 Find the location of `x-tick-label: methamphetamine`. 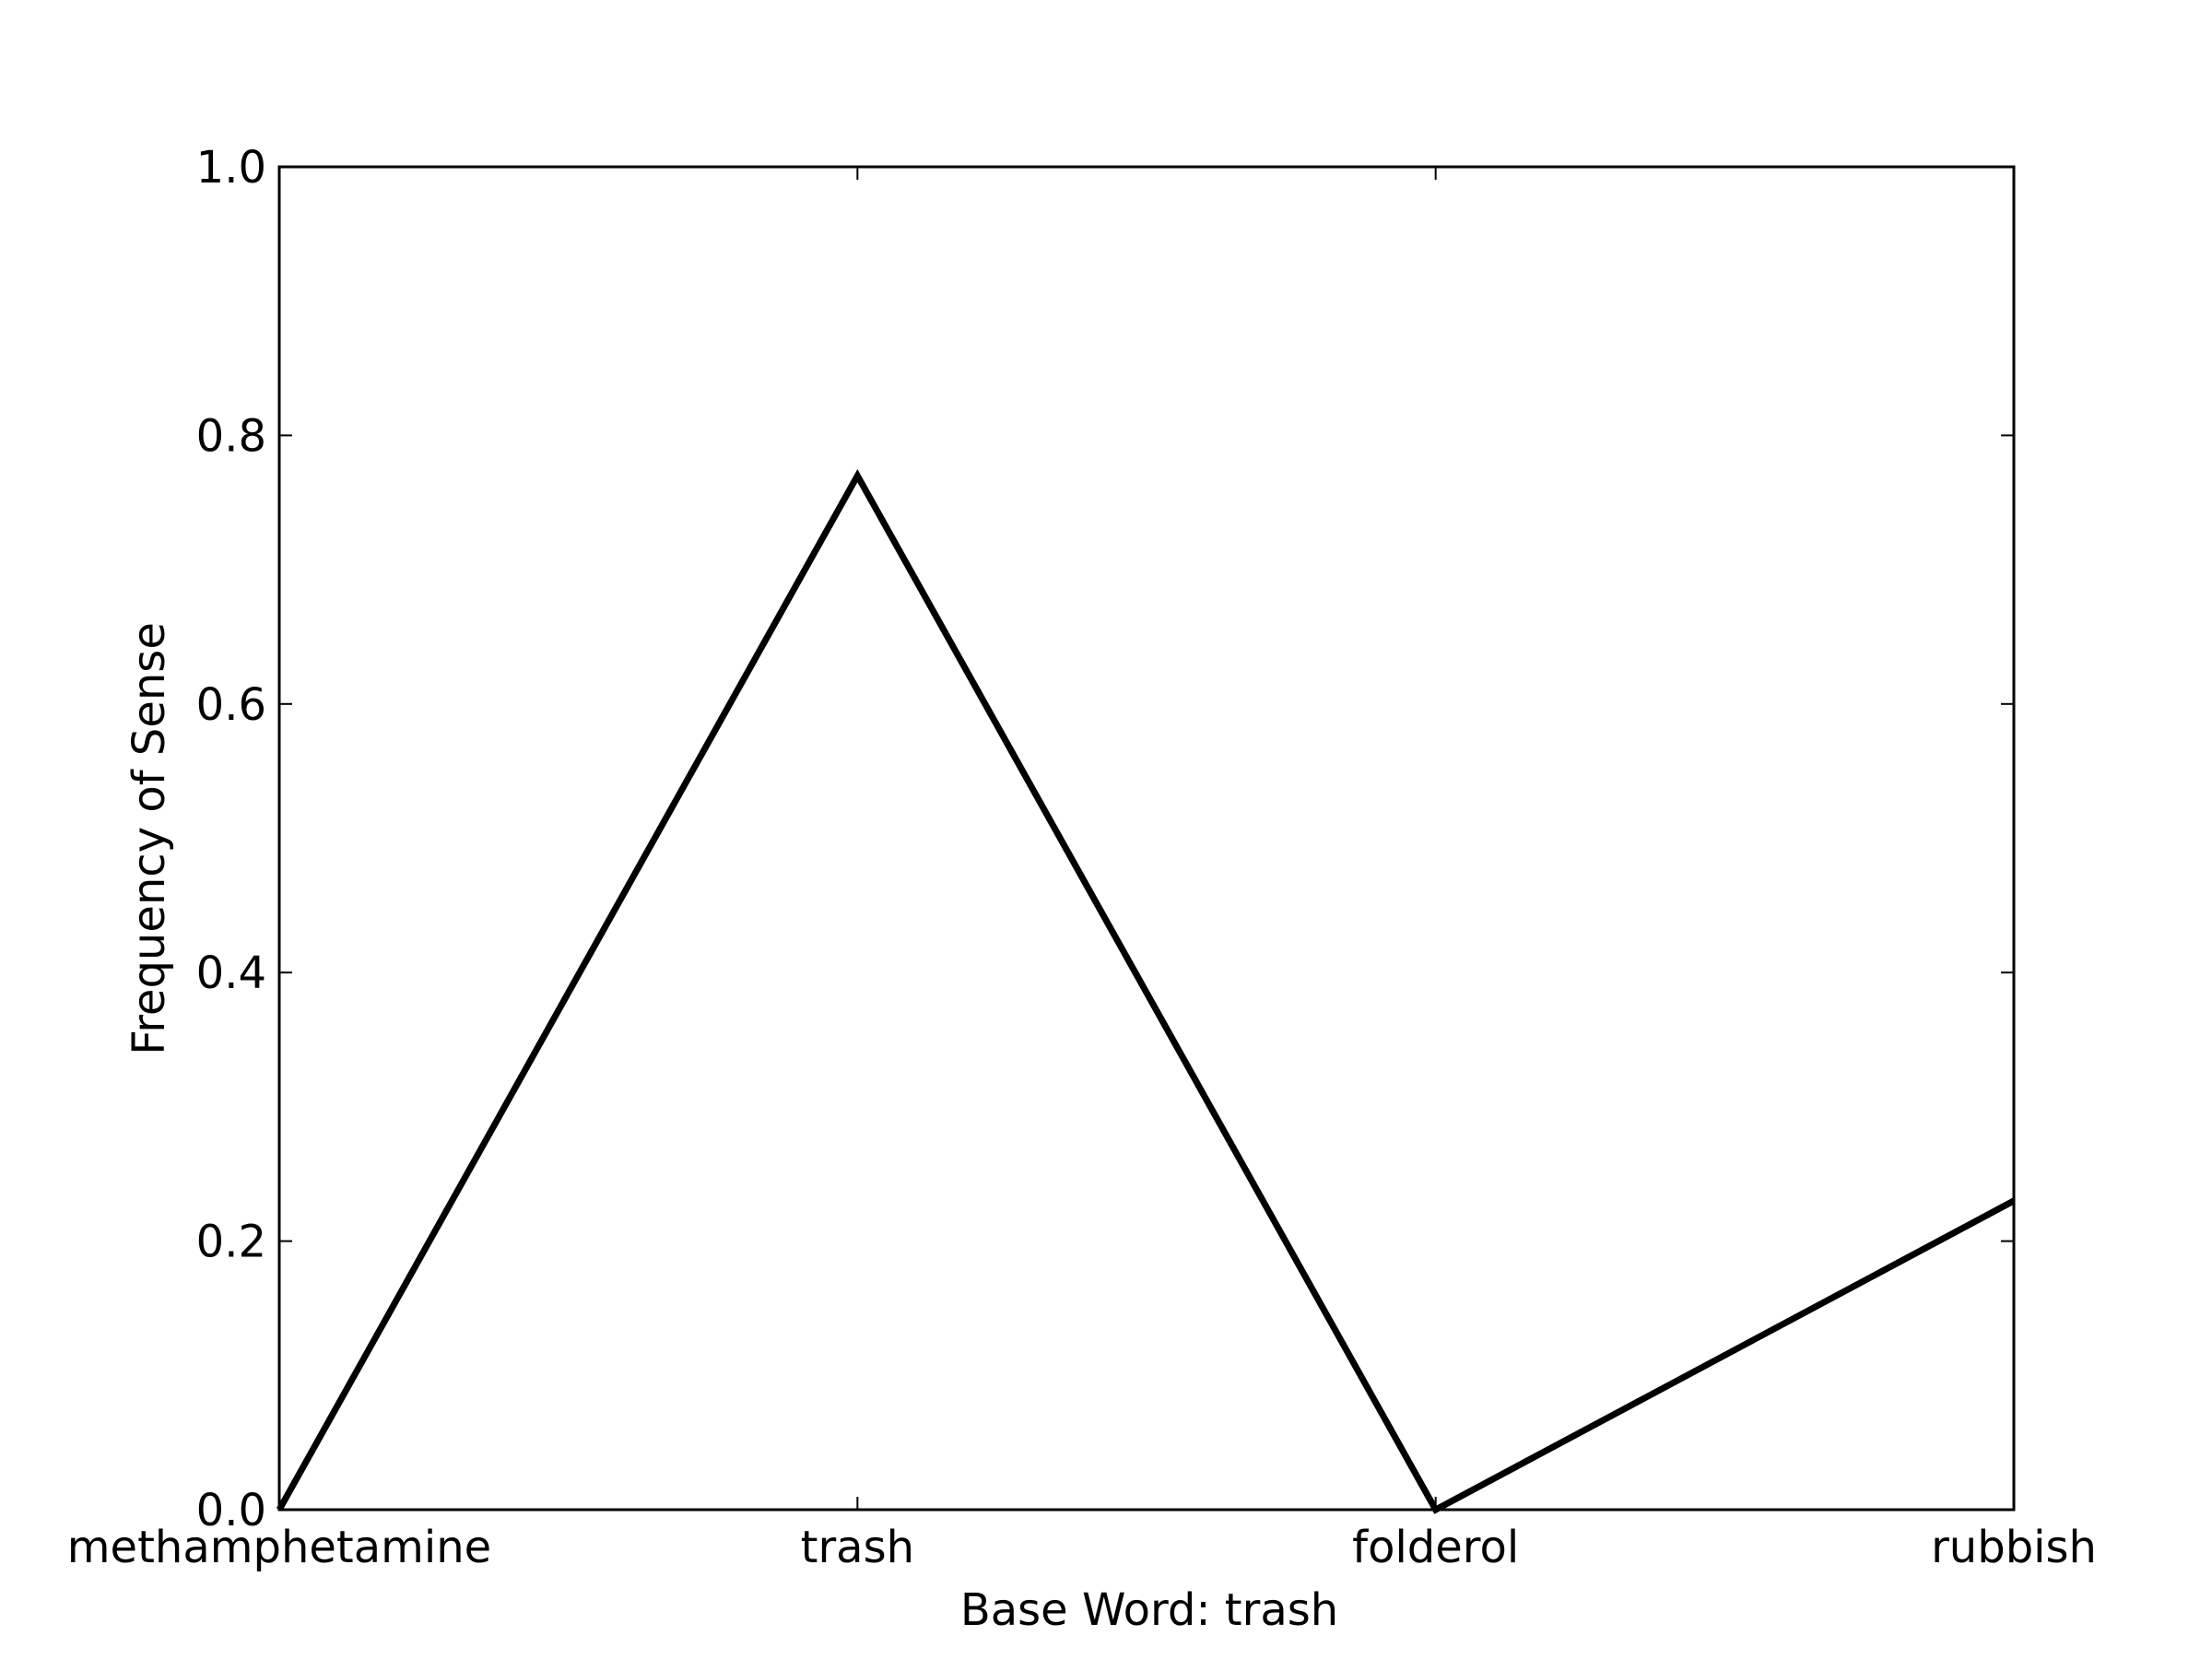

x-tick-label: methamphetamine is located at coordinates (279, 1547).